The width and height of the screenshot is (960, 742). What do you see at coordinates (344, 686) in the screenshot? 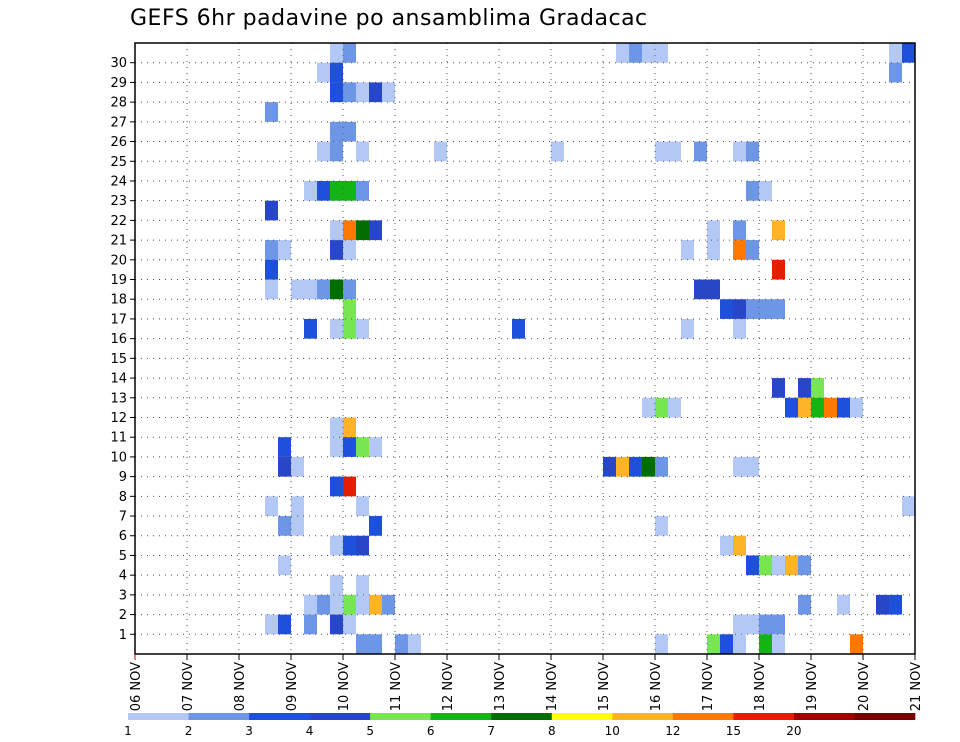
I see `x-tick-label: 10 NOV` at bounding box center [344, 686].